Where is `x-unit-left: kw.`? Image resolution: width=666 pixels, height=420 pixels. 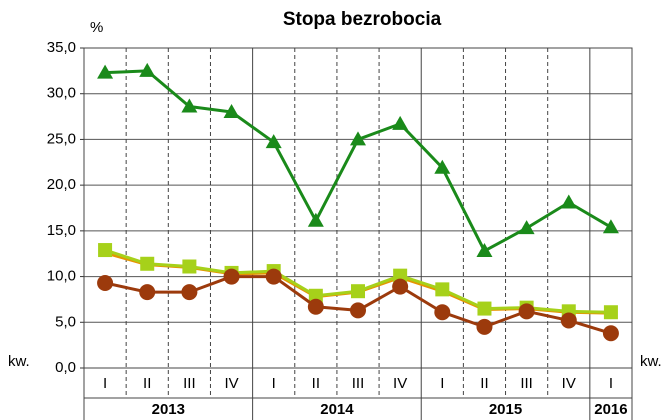
x-unit-left: kw. is located at coordinates (19, 361).